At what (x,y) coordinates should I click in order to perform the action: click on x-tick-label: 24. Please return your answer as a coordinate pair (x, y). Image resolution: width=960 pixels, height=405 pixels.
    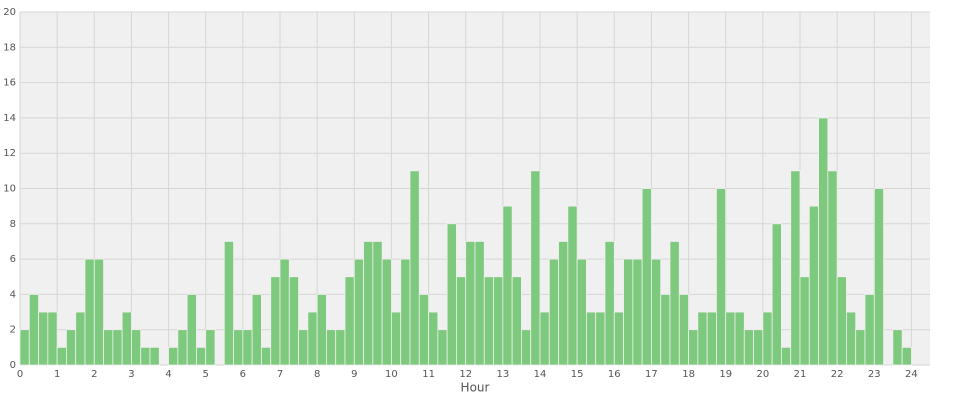
    Looking at the image, I should click on (911, 374).